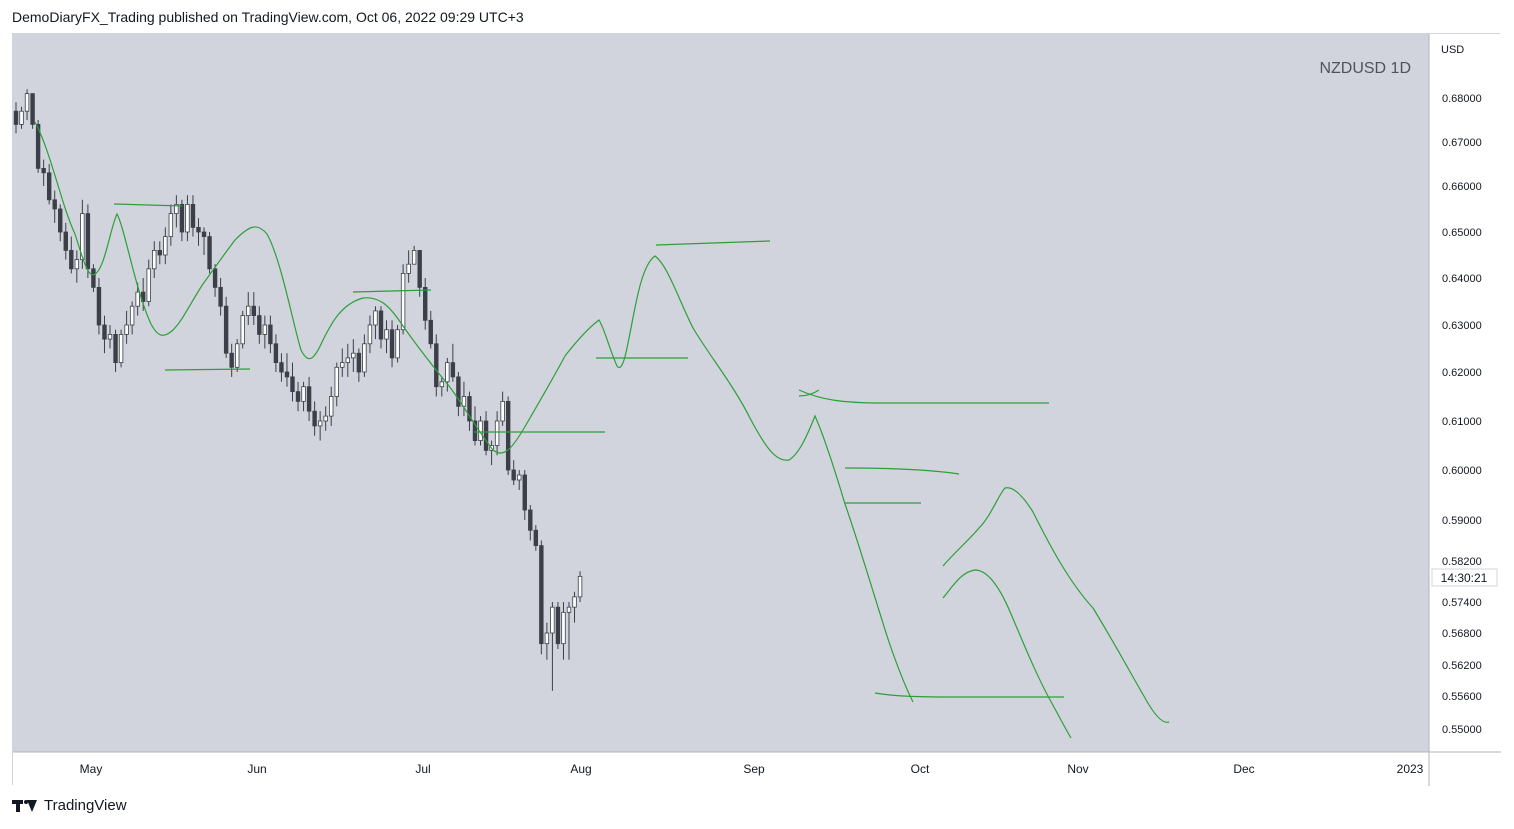 This screenshot has height=829, width=1514. I want to click on time-axis, so click(757, 769).